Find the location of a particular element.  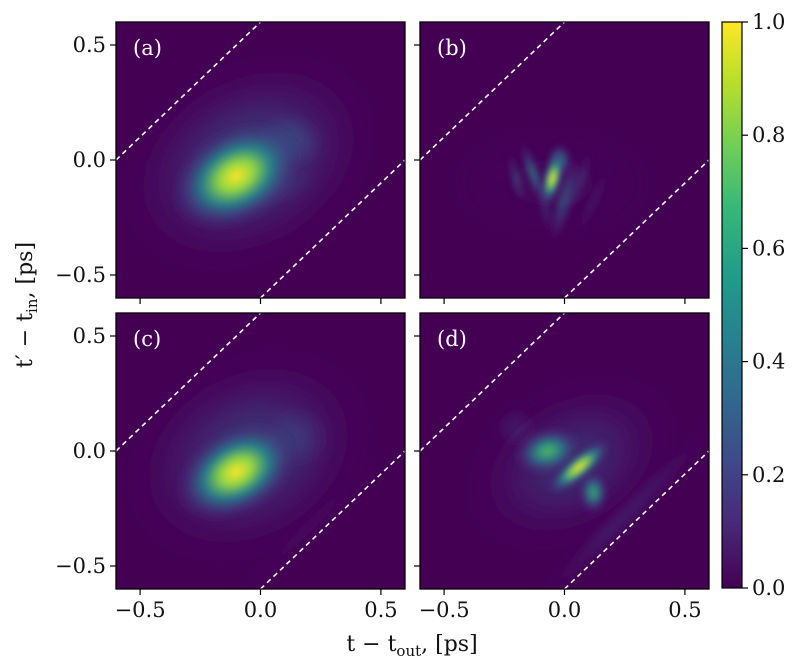

panel-label: (a) is located at coordinates (147, 48).